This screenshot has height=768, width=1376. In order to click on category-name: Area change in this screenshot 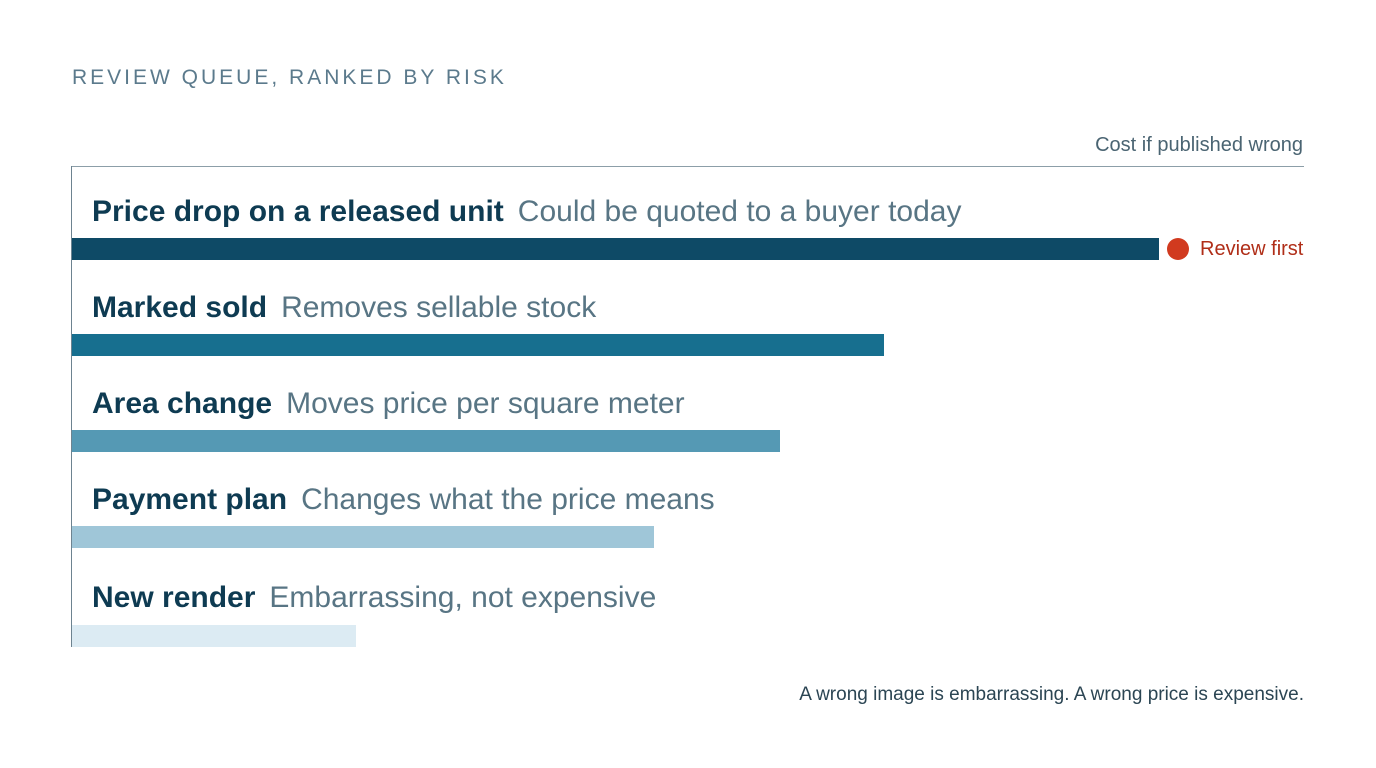, I will do `click(182, 403)`.